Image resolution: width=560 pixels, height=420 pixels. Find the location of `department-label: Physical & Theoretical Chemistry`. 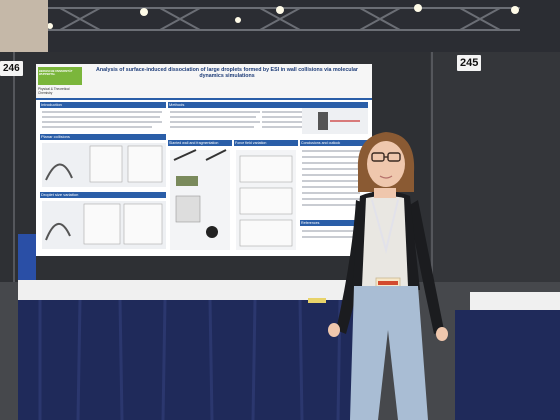

department-label: Physical & Theoretical Chemistry is located at coordinates (54, 91).